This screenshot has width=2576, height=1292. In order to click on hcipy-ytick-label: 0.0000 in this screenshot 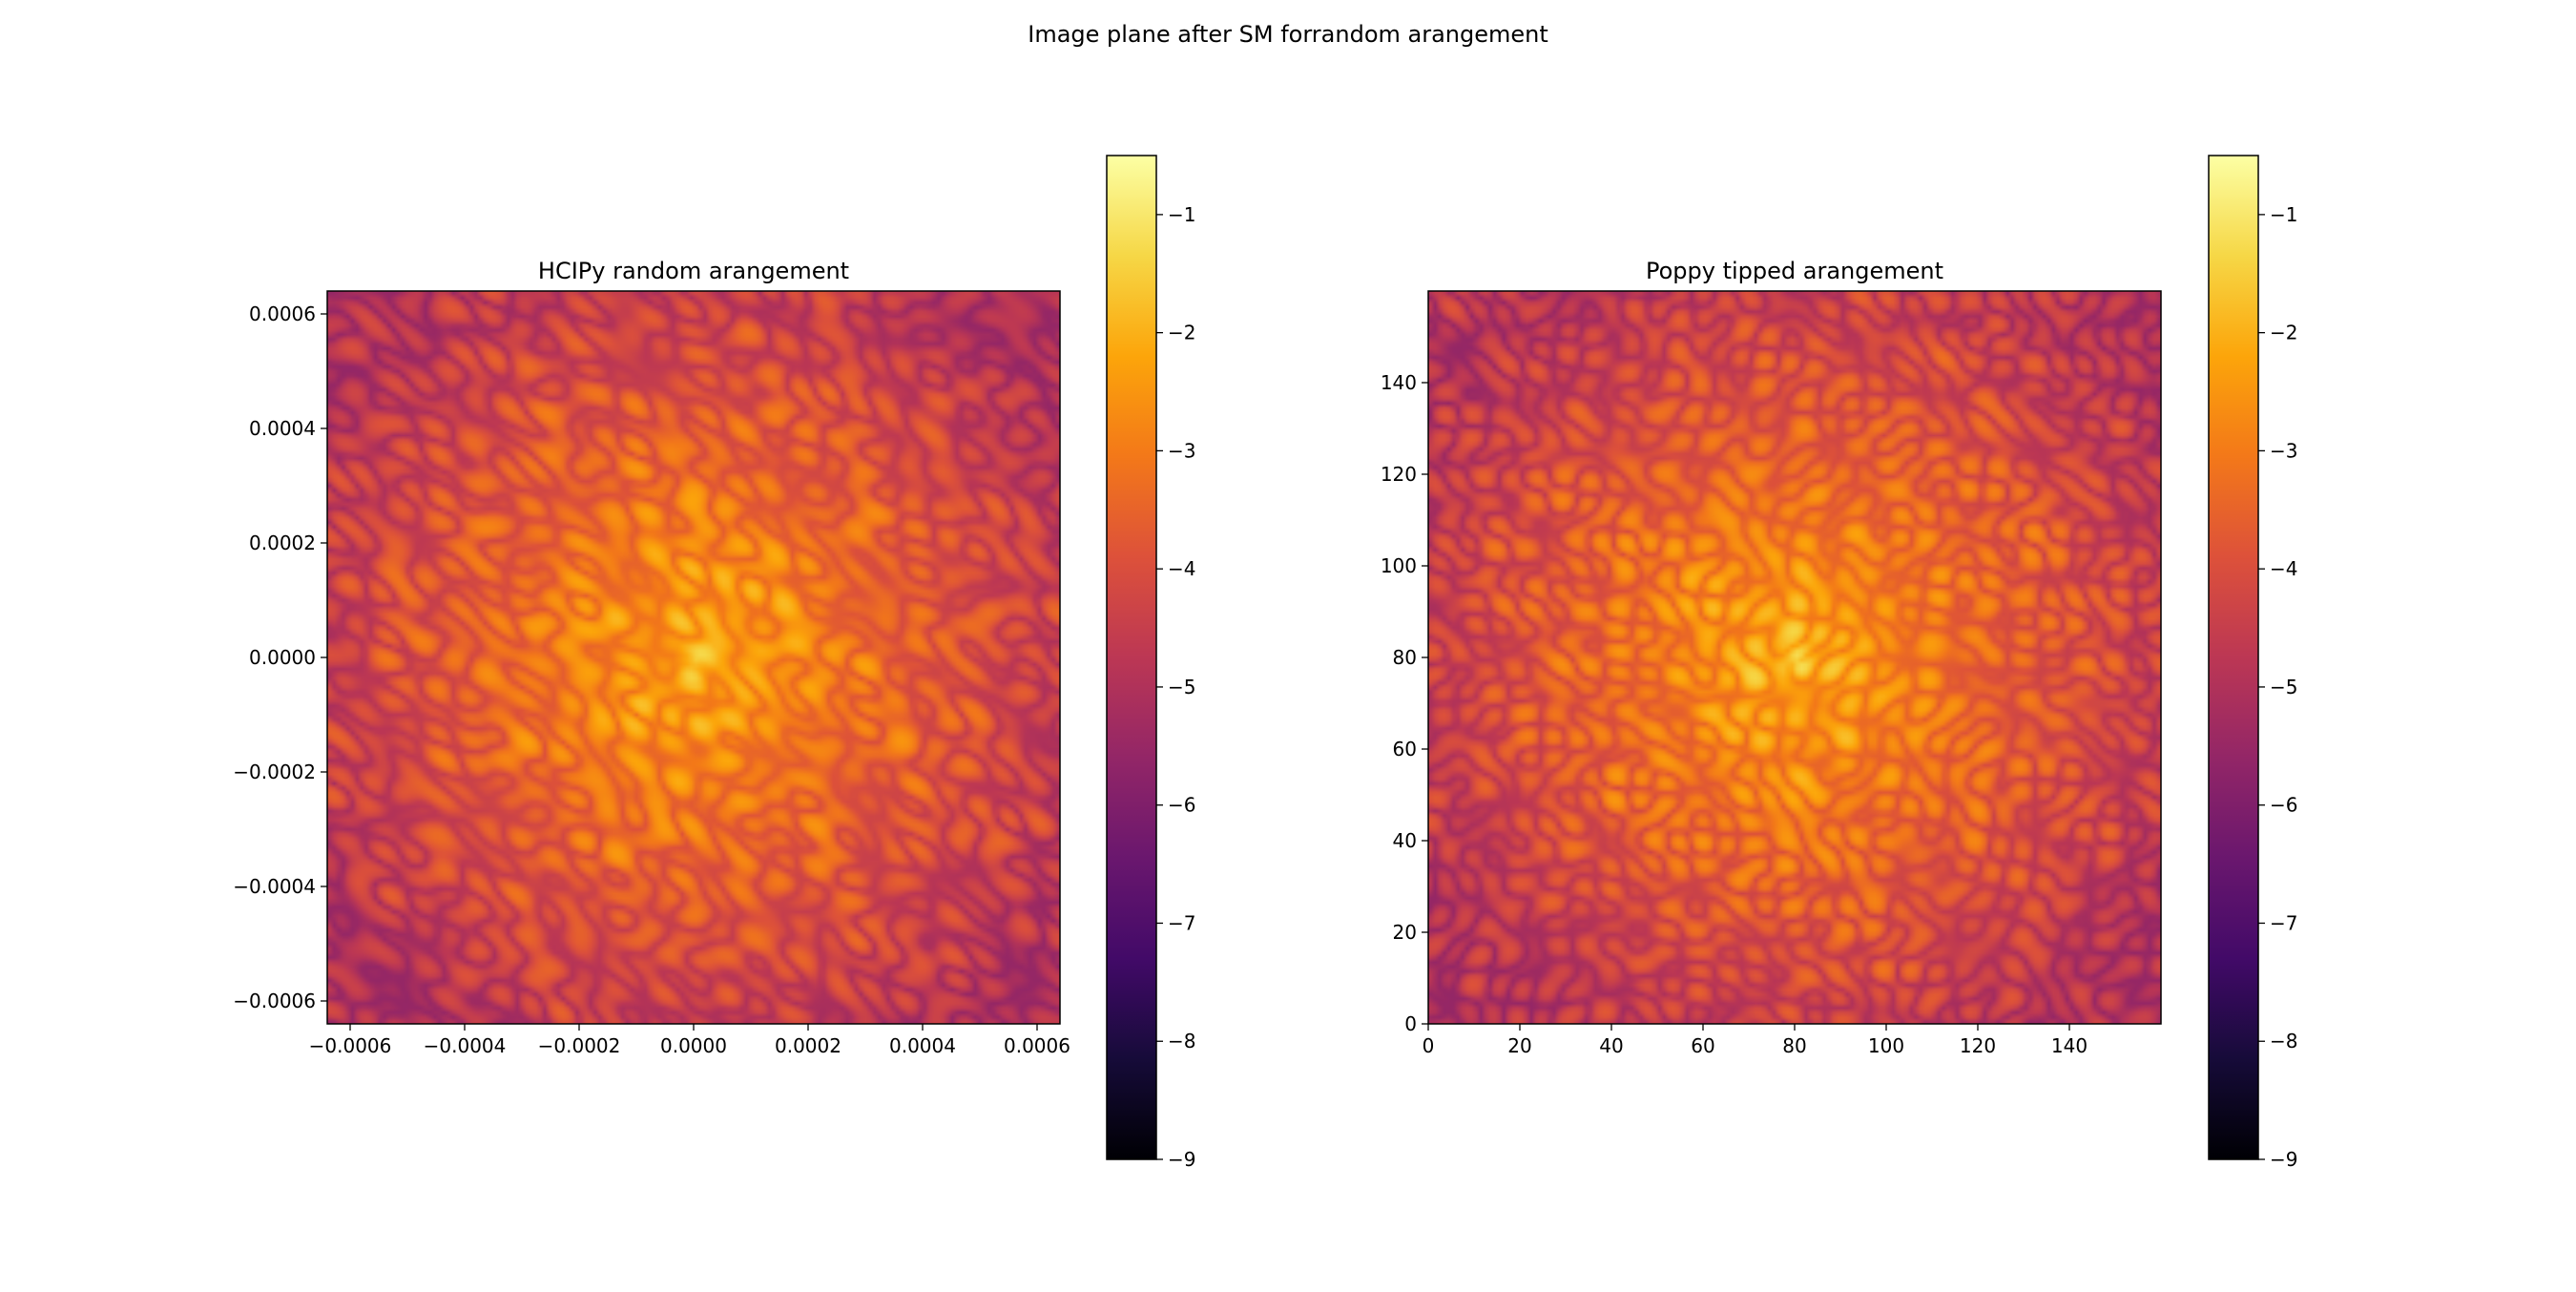, I will do `click(282, 658)`.